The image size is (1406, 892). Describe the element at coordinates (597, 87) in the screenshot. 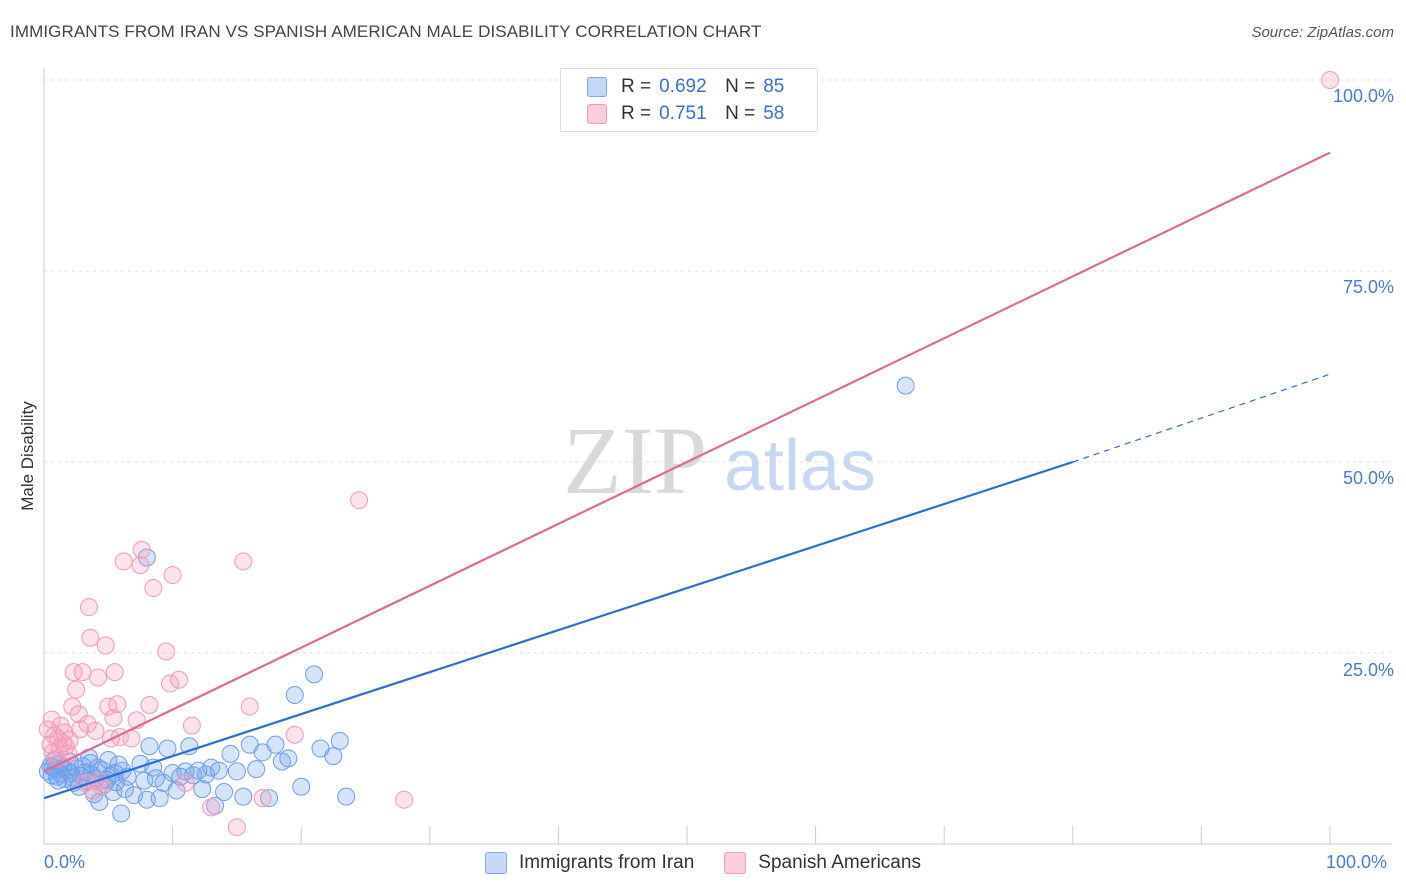

I see `legend-swatch-iran` at that location.